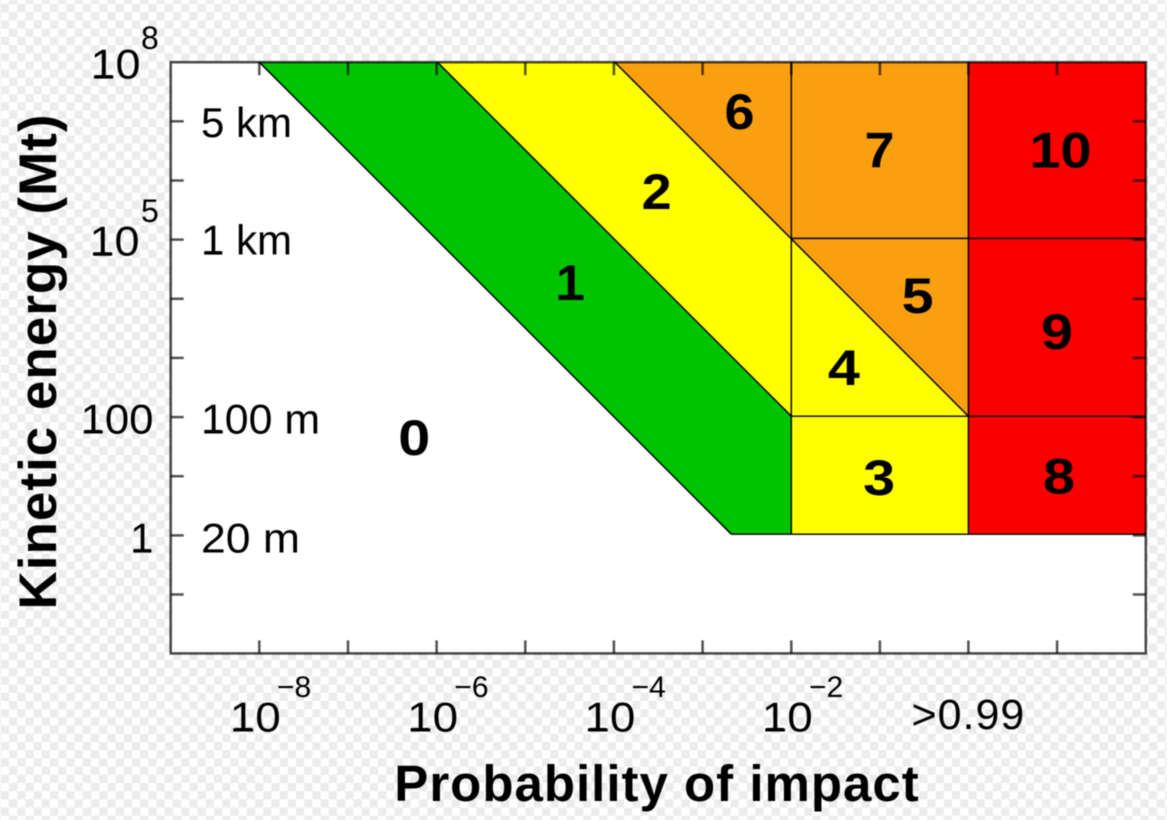  What do you see at coordinates (471, 687) in the screenshot?
I see `svg-text: −6` at bounding box center [471, 687].